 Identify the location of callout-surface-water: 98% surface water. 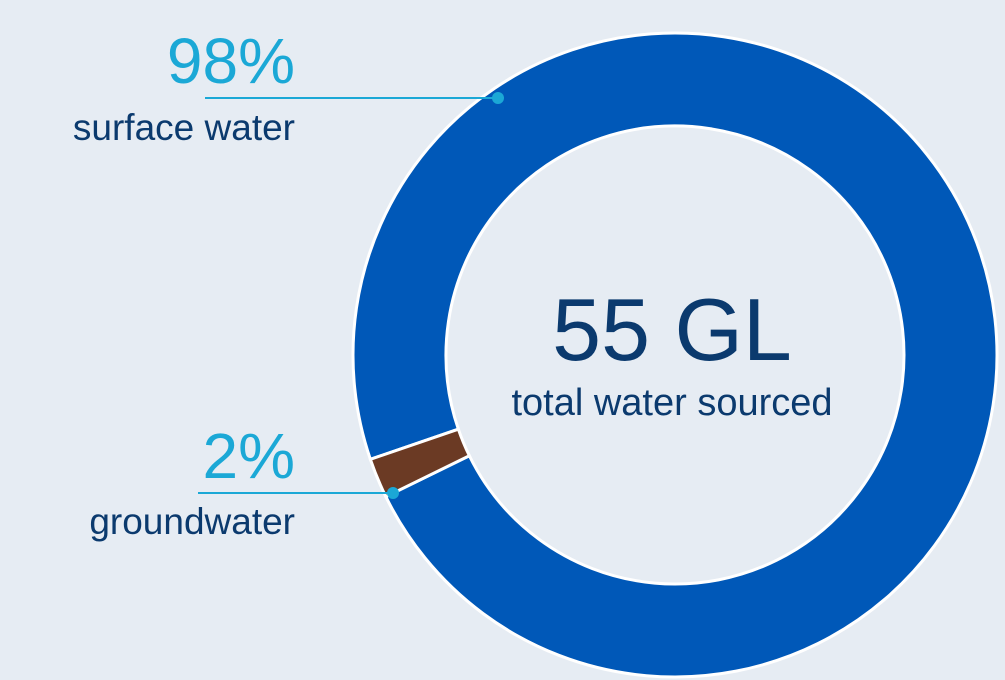
(288, 86).